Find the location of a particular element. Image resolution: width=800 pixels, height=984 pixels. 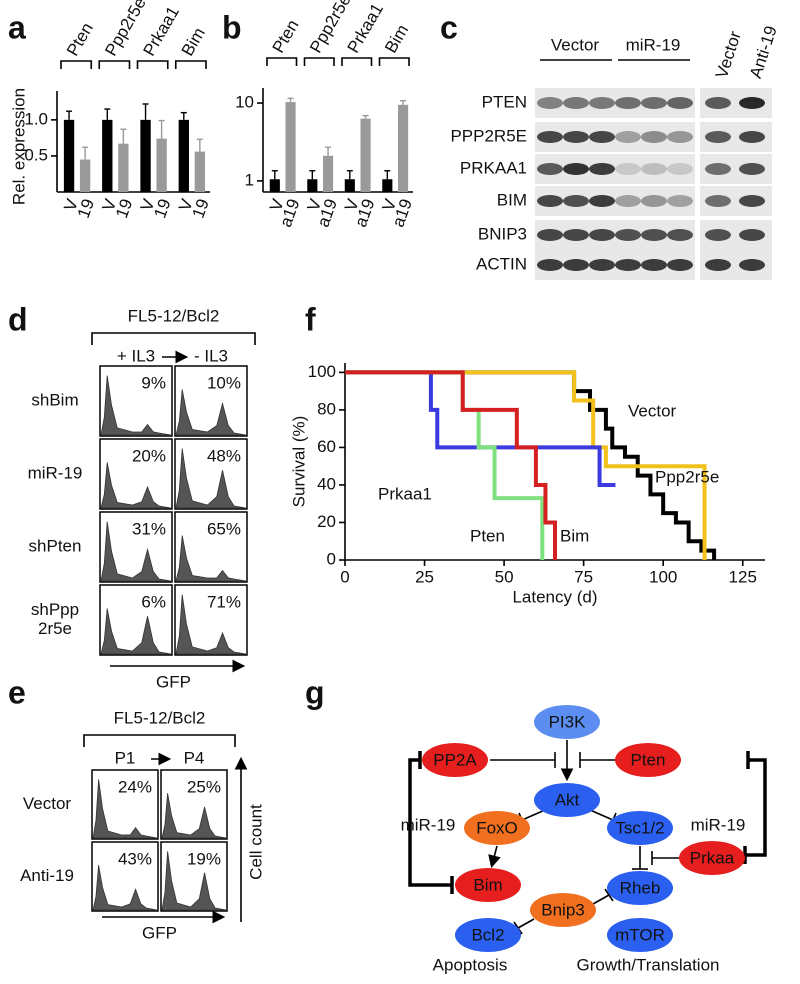

x-tick-label: 0 is located at coordinates (344, 576).